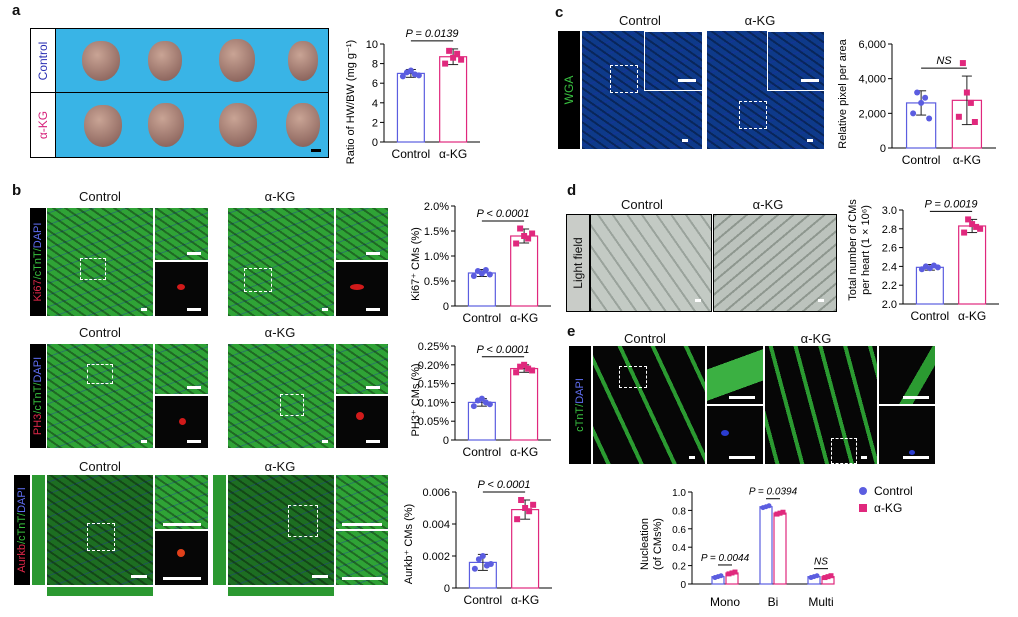 The width and height of the screenshot is (1018, 617). I want to click on row-label-control-text: Control, so click(43, 60).